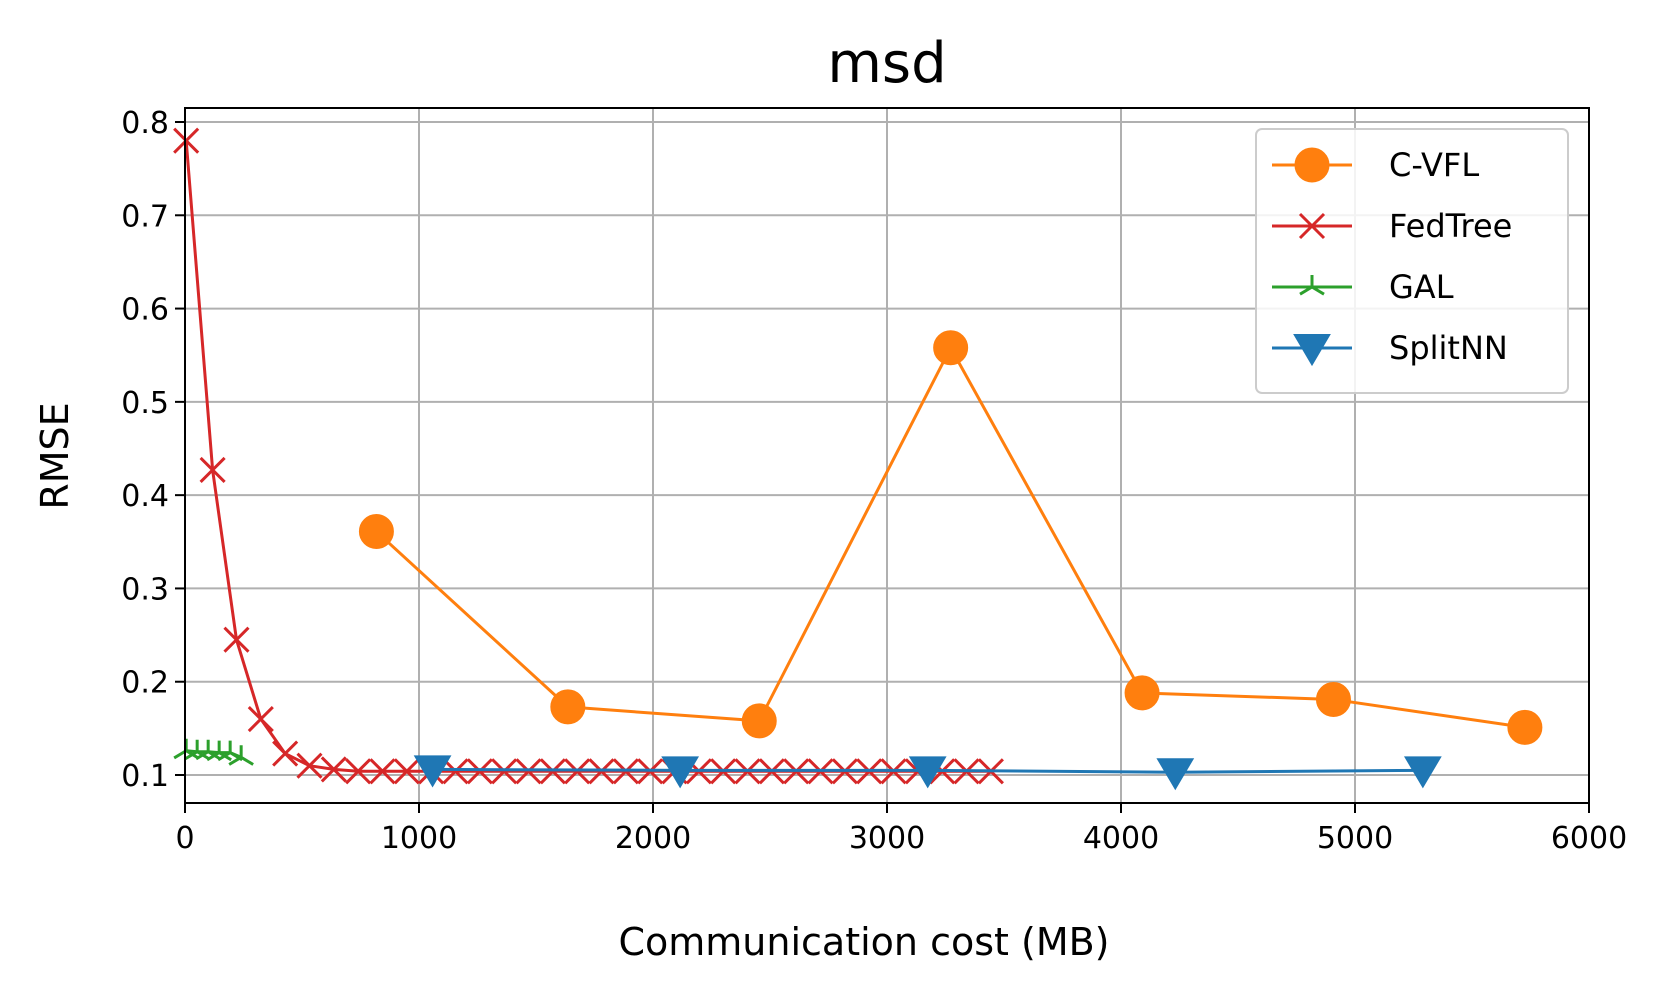  I want to click on legend-box, so click(1412, 261).